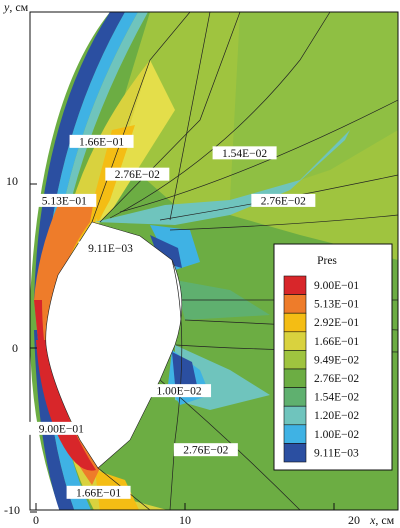 The image size is (400, 528). I want to click on x-axis-unit: , см, so click(384, 520).